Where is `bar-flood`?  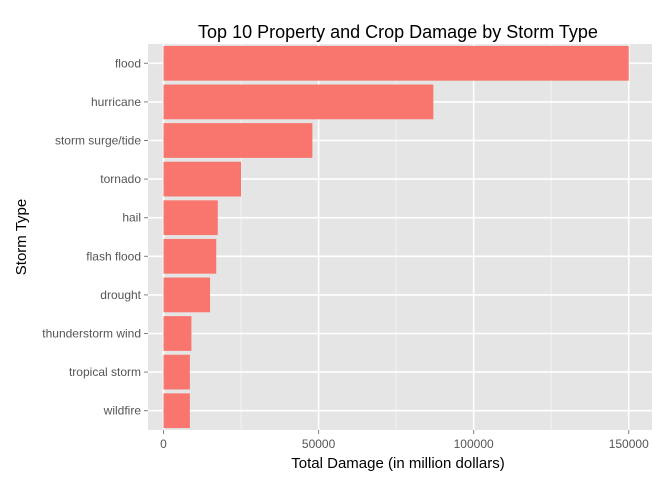
bar-flood is located at coordinates (396, 63).